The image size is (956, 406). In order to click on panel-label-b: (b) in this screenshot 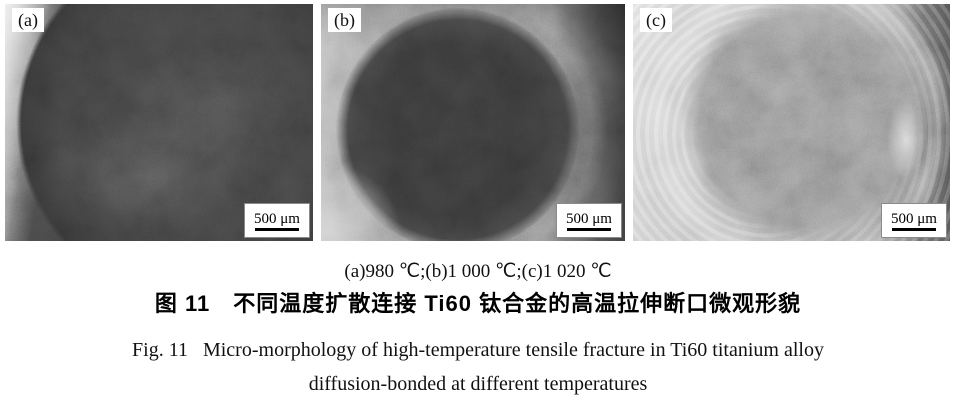, I will do `click(344, 20)`.